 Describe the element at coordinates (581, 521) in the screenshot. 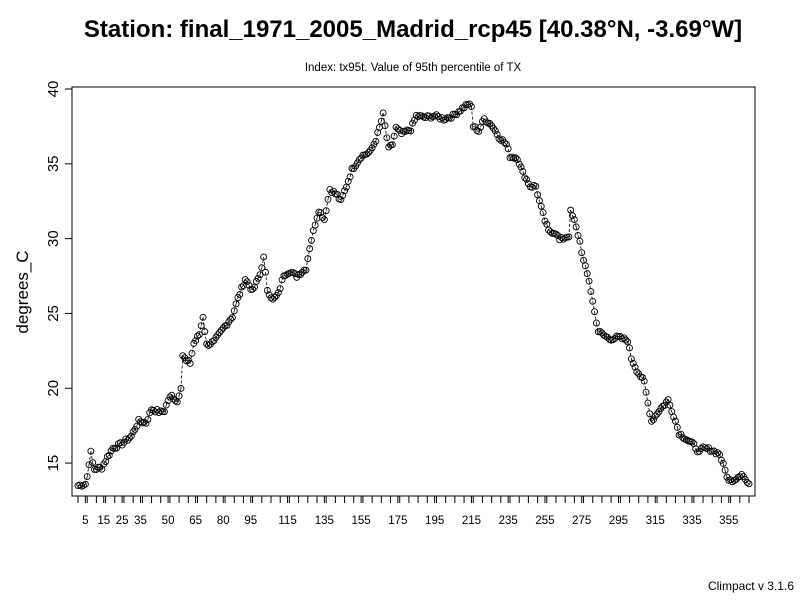

I see `x-tick-label: 275` at that location.